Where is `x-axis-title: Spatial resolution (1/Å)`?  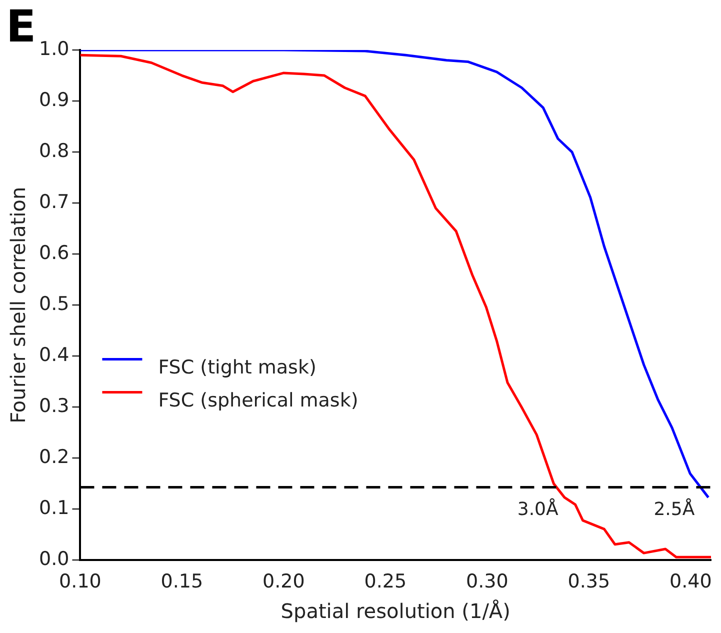 x-axis-title: Spatial resolution (1/Å) is located at coordinates (395, 611).